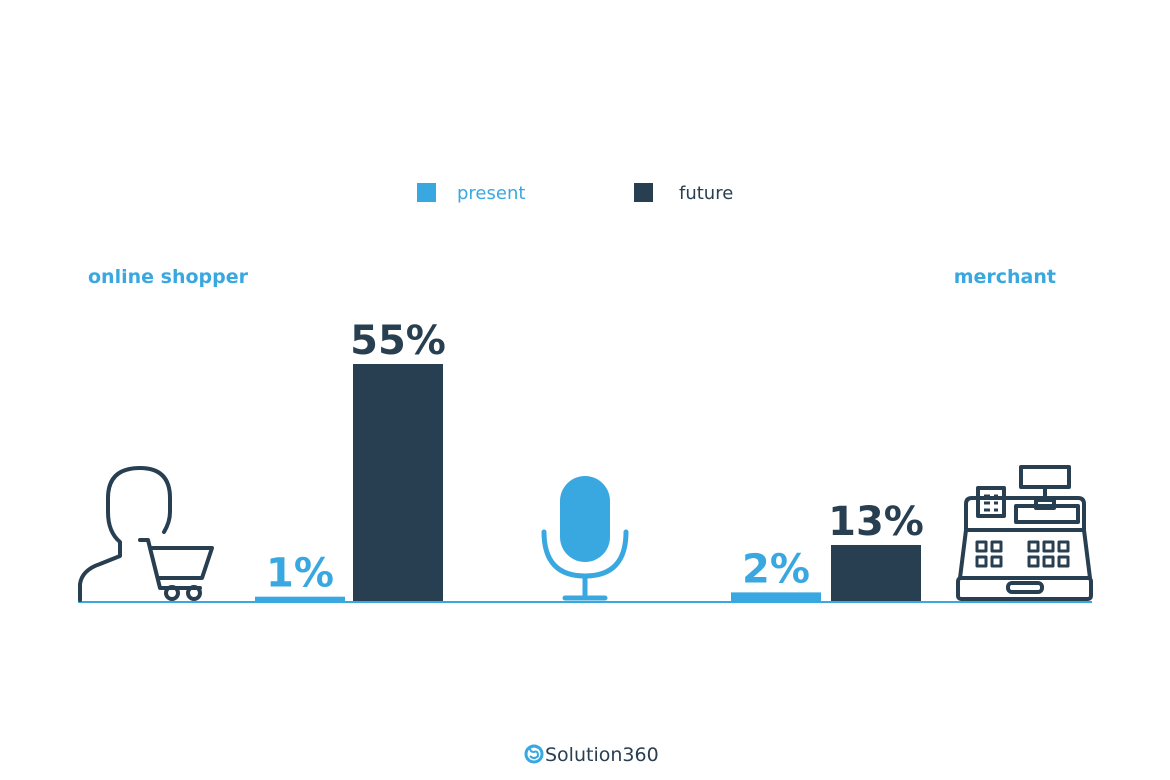  Describe the element at coordinates (300, 598) in the screenshot. I see `bar-online-shopper-present` at that location.